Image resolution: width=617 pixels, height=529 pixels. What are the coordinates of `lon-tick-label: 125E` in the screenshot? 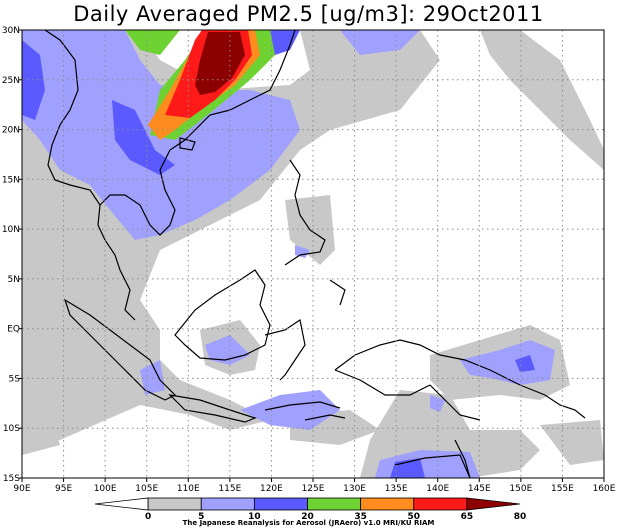 It's located at (313, 489).